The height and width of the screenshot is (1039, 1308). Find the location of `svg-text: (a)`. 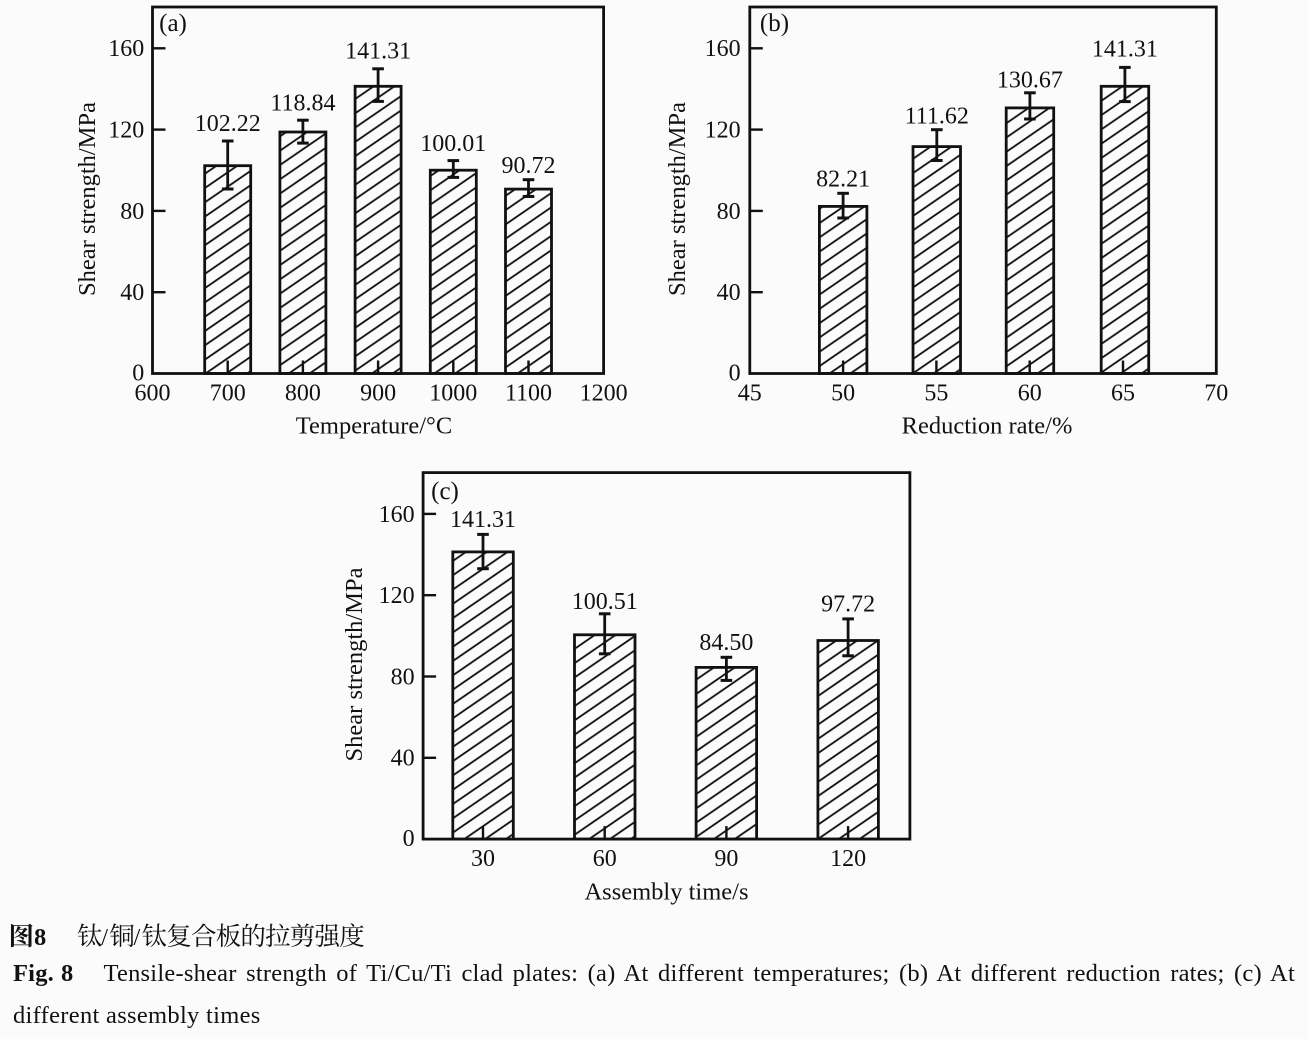

svg-text: (a) is located at coordinates (173, 23).